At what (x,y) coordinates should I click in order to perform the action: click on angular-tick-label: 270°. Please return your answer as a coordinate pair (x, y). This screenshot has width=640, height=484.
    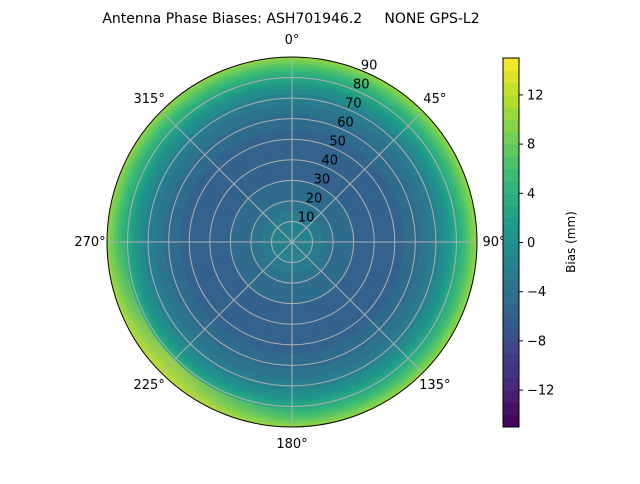
    Looking at the image, I should click on (89, 242).